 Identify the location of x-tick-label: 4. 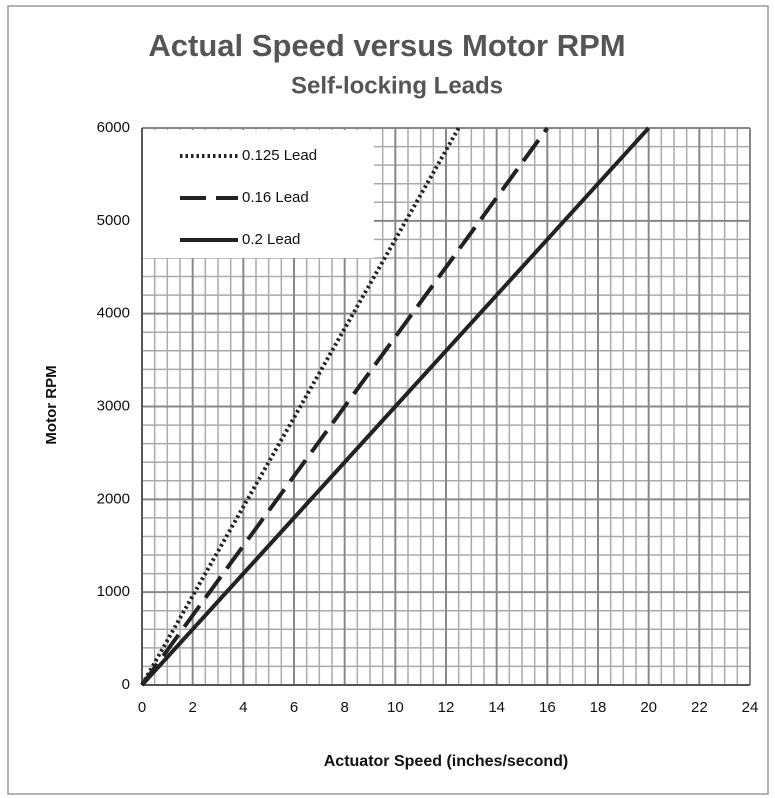
(243, 707).